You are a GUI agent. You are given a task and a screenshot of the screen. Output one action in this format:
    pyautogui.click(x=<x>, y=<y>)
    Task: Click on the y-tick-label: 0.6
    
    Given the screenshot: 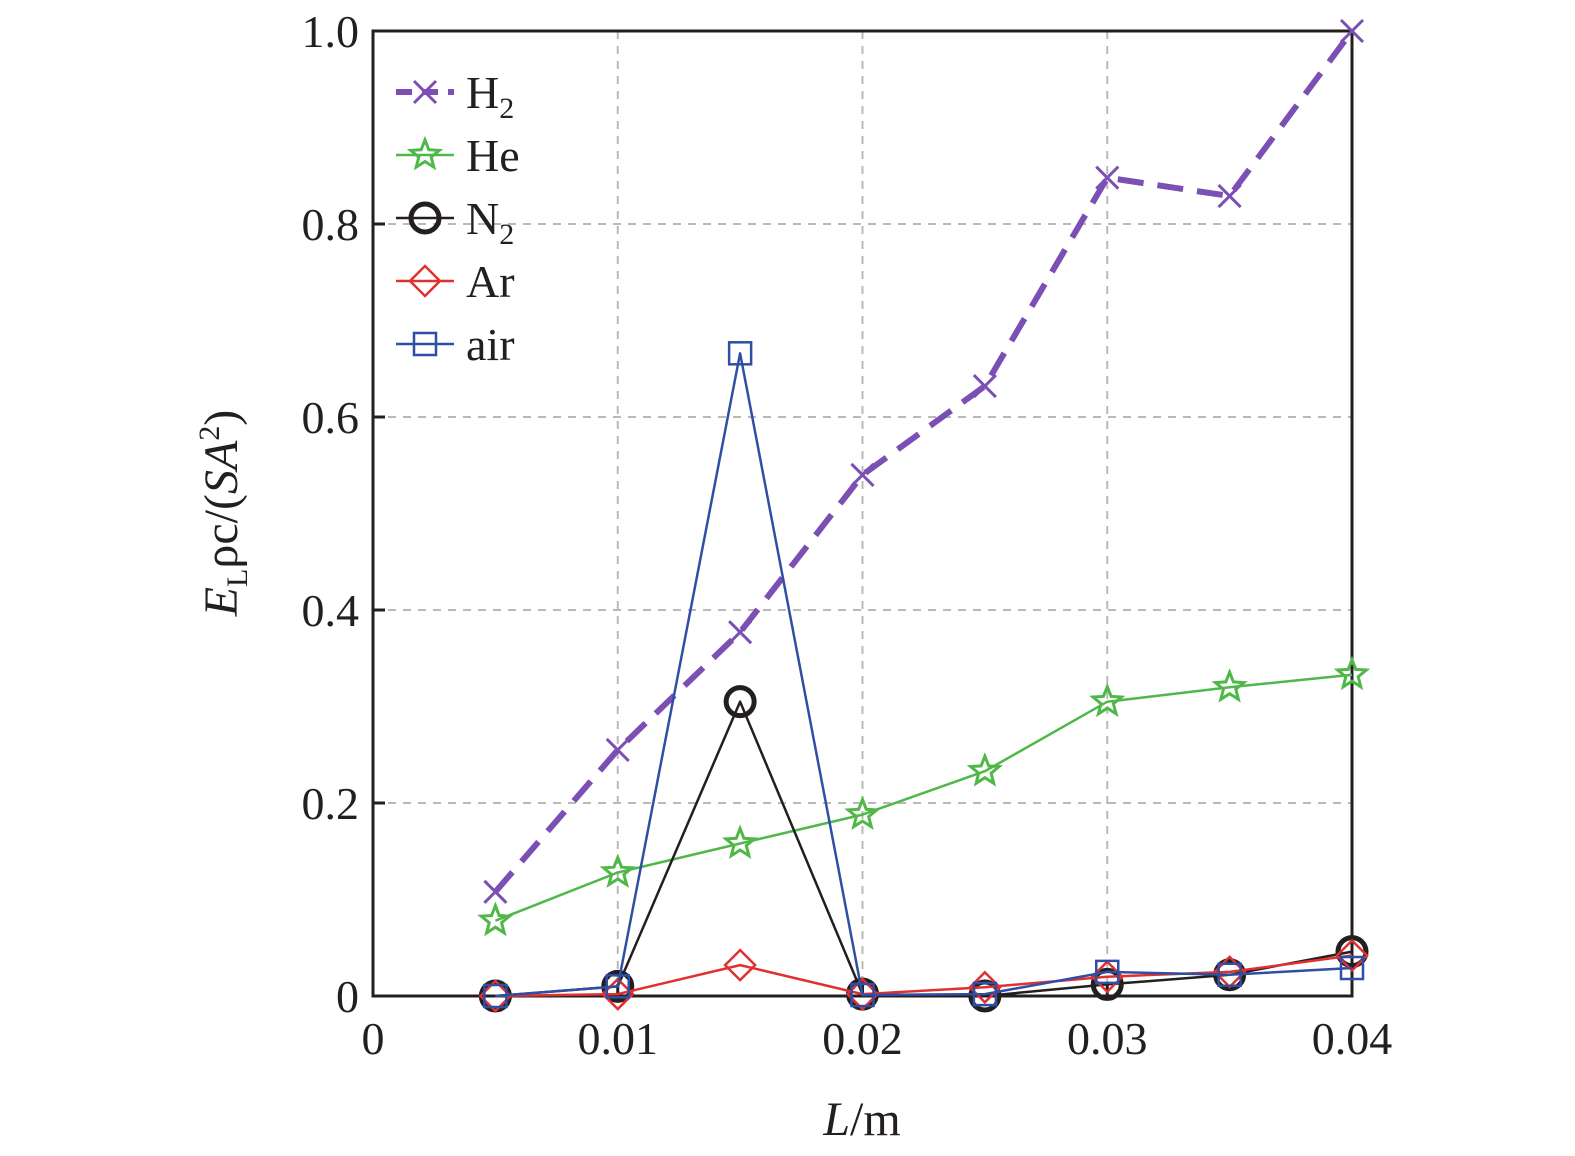 What is the action you would take?
    pyautogui.click(x=331, y=417)
    